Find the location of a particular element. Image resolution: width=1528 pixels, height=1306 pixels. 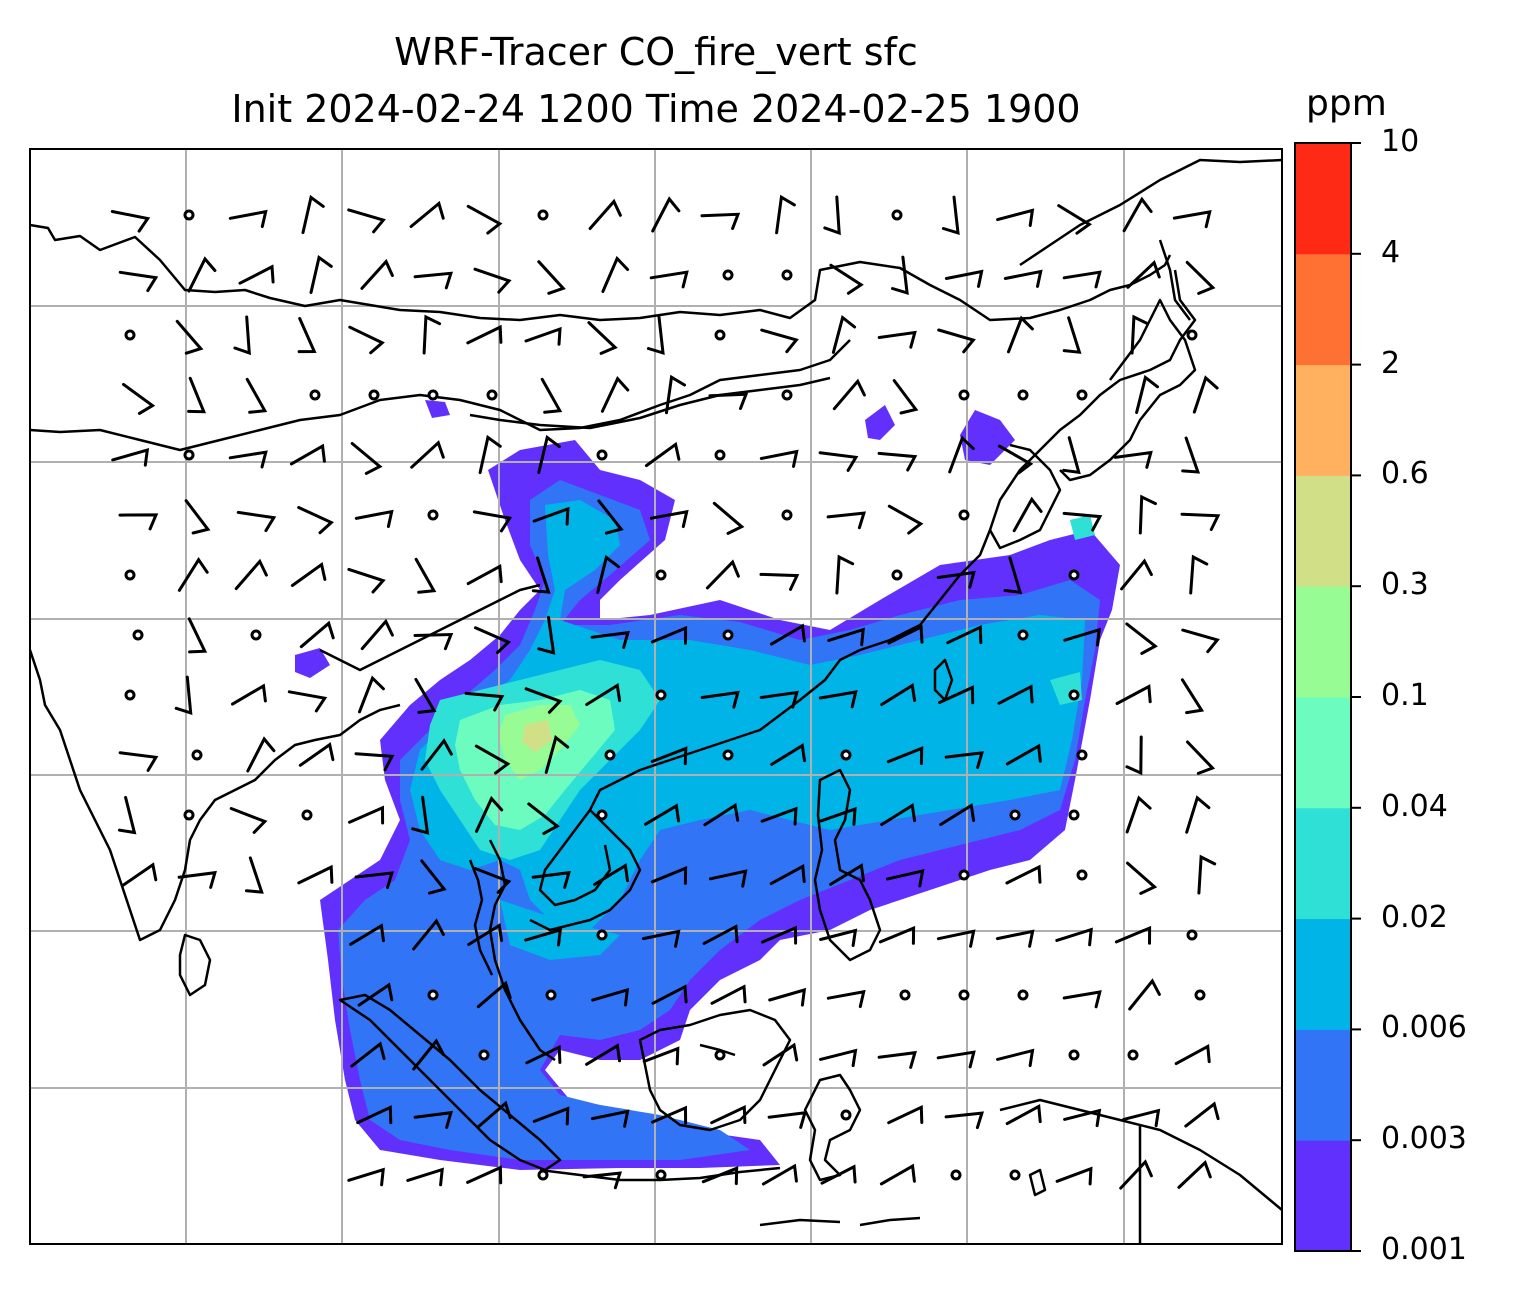

colorbar-tick-label: 0.3 is located at coordinates (1405, 585).